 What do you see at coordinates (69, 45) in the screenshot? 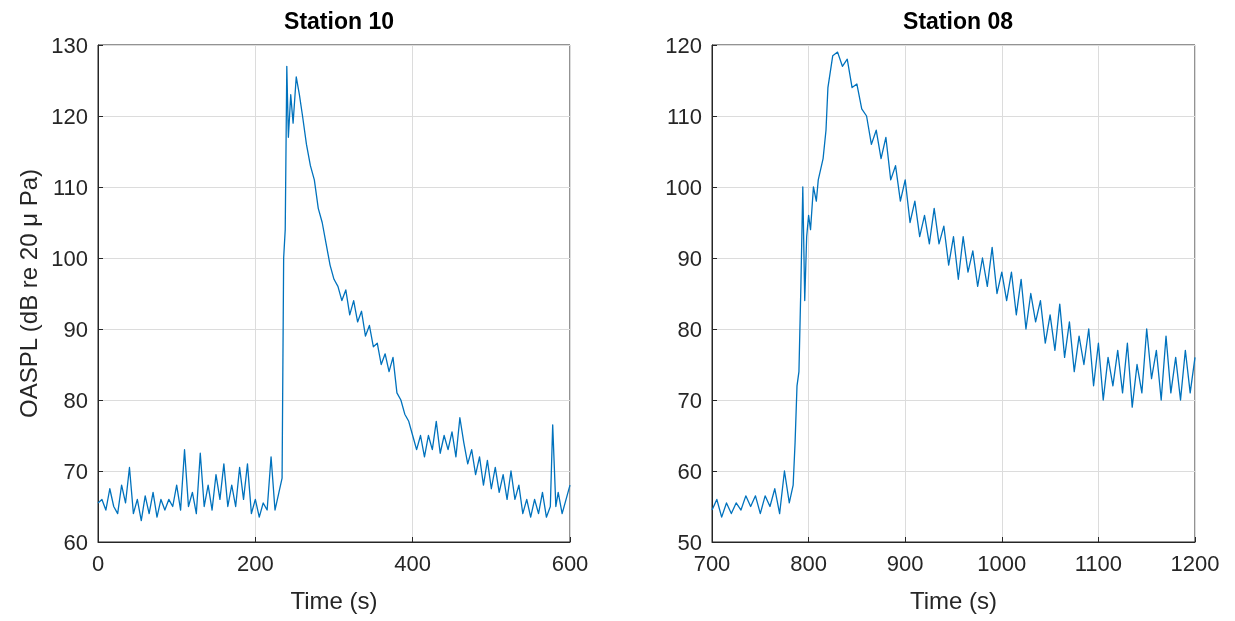
I see `y-tick-label: 130` at bounding box center [69, 45].